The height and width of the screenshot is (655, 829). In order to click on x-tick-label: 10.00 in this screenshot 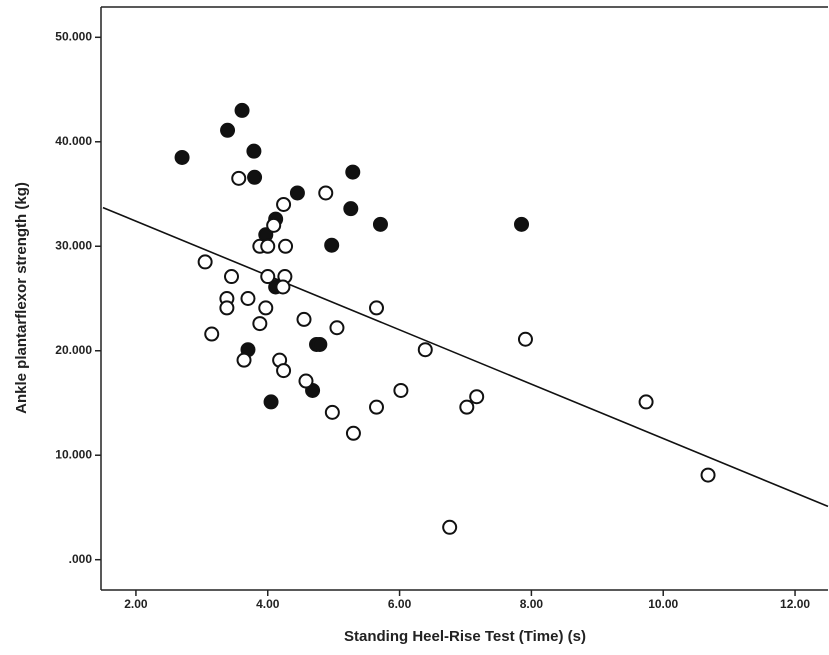, I will do `click(663, 604)`.